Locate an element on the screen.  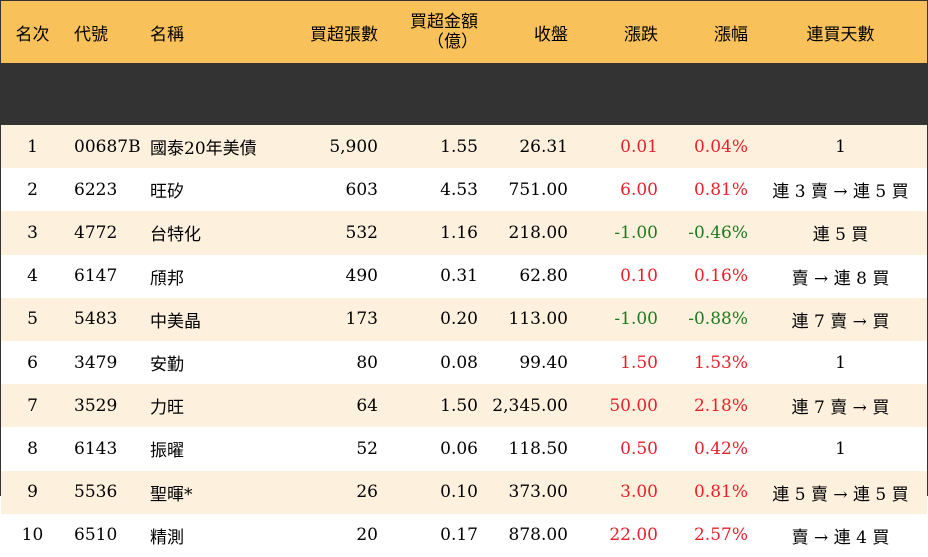
cell-rank: 10 is located at coordinates (32, 535).